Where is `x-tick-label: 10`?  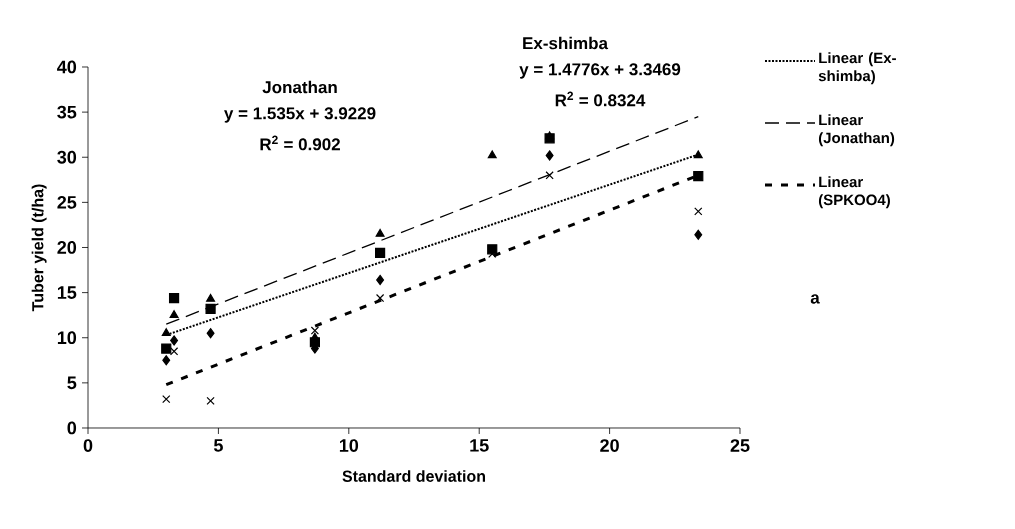
x-tick-label: 10 is located at coordinates (349, 445).